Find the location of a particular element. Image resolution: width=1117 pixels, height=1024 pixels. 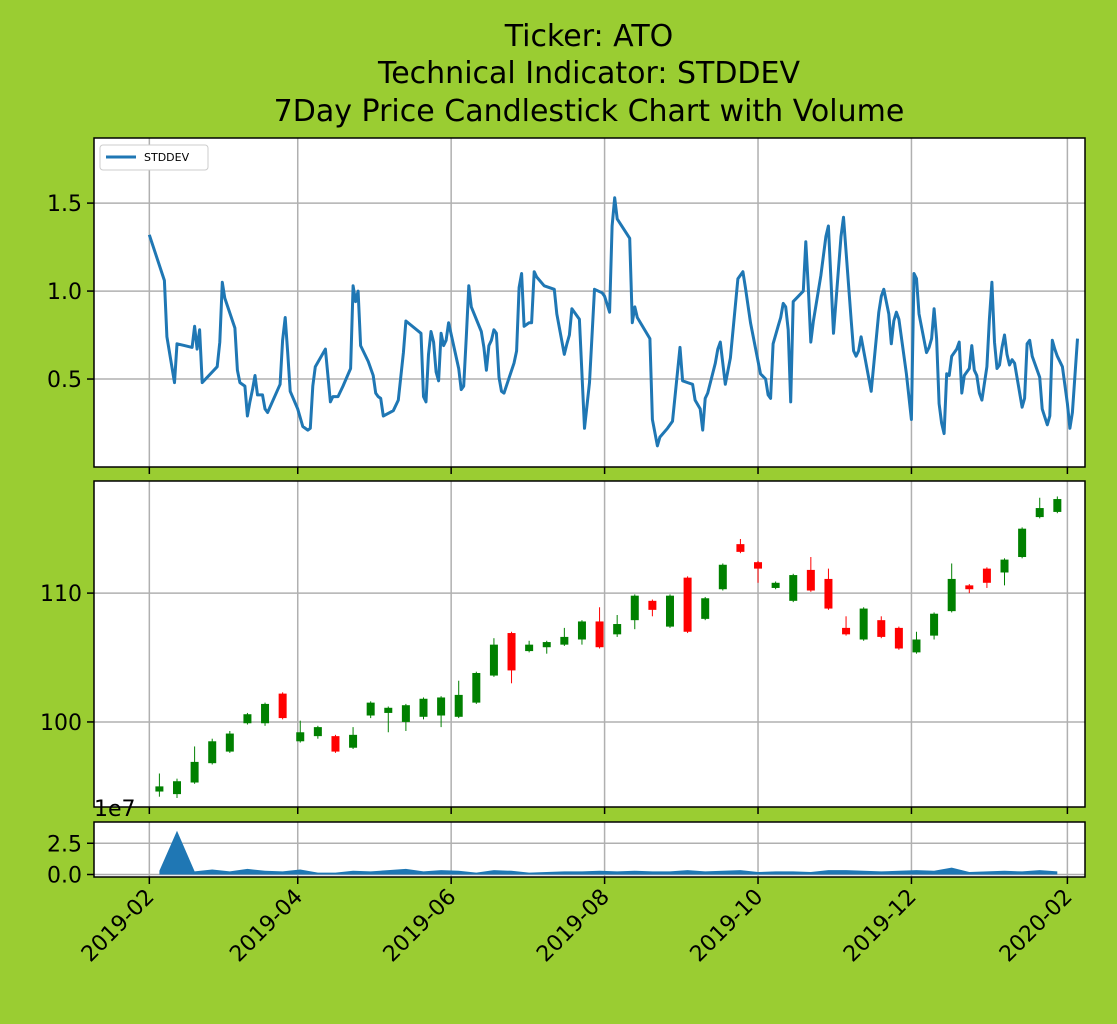

chart-title-line-2: Technical Indicator: STDDEV is located at coordinates (588, 73).